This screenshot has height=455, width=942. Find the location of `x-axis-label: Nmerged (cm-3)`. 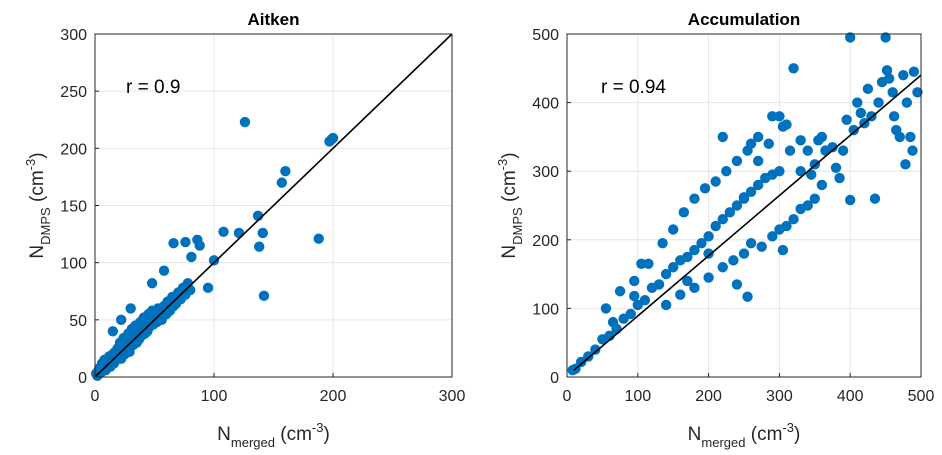

x-axis-label: Nmerged (cm-3) is located at coordinates (273, 435).